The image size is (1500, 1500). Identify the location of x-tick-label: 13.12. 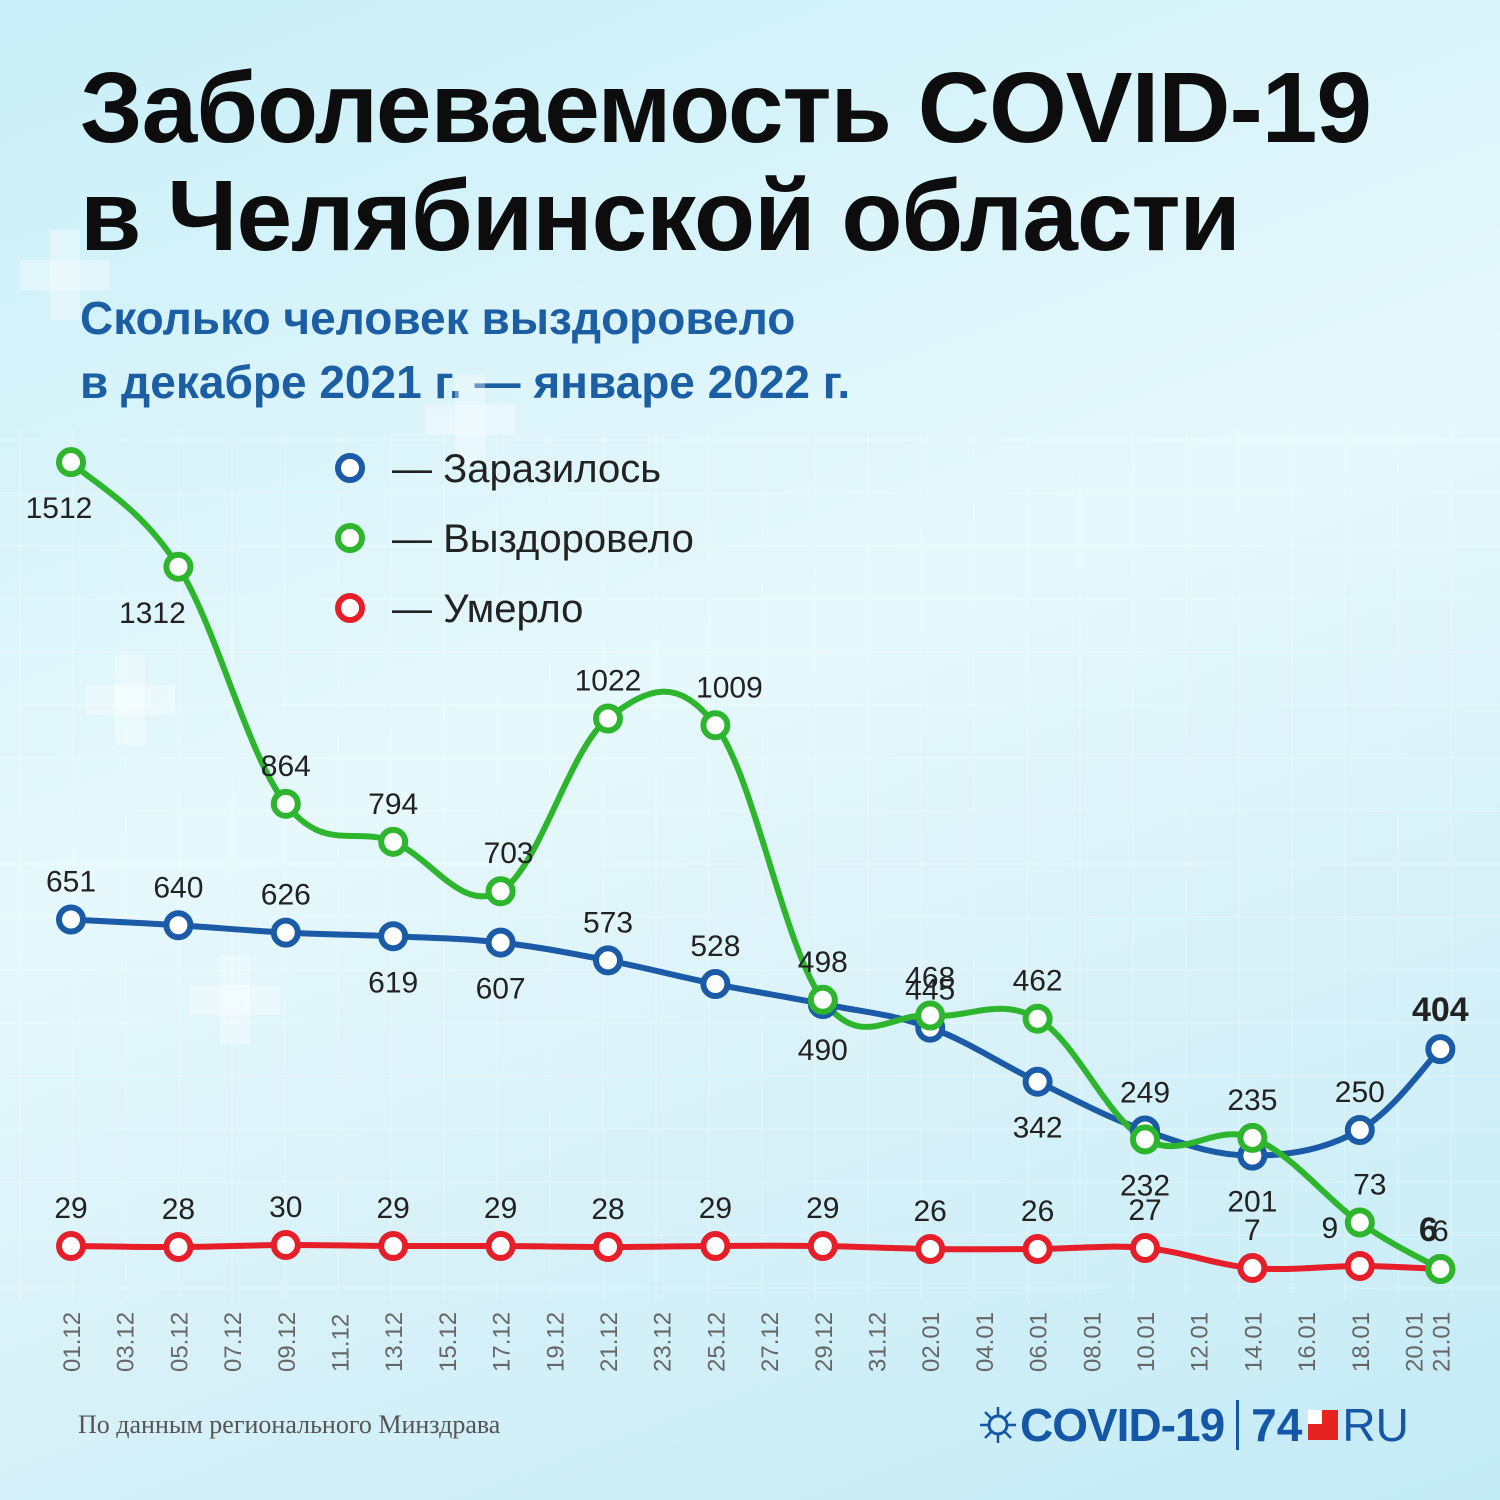
(394, 1342).